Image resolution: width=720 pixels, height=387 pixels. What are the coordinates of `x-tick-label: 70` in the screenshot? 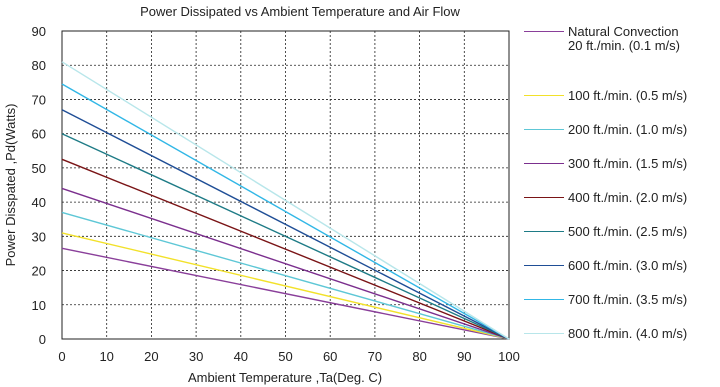 It's located at (375, 356).